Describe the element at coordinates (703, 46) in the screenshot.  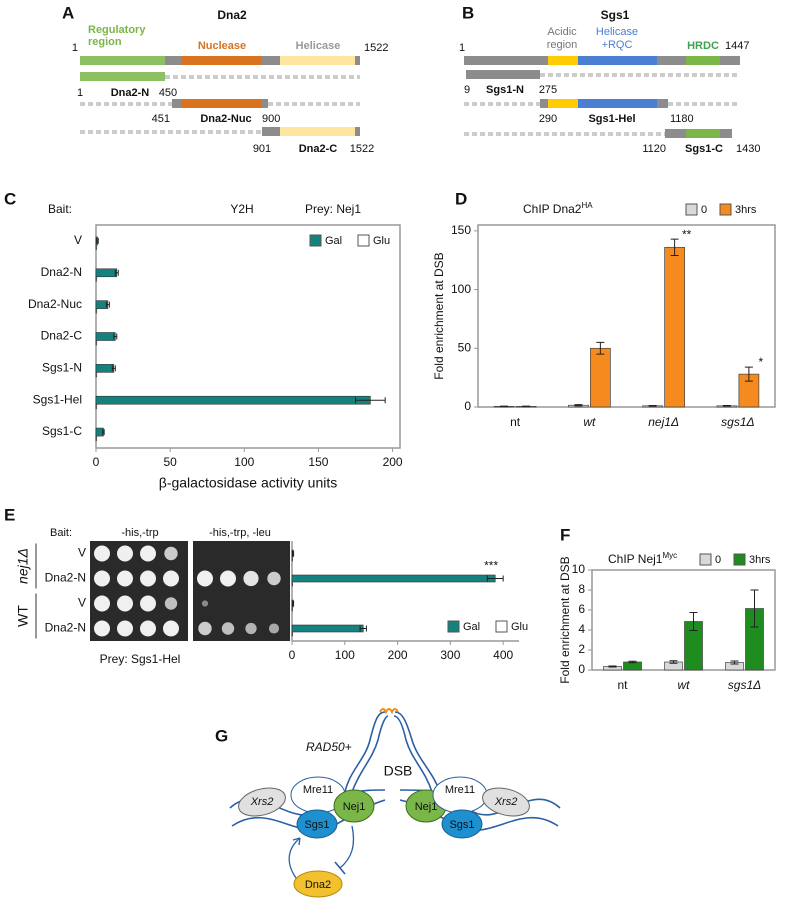
I see `domain-label: HRDC` at that location.